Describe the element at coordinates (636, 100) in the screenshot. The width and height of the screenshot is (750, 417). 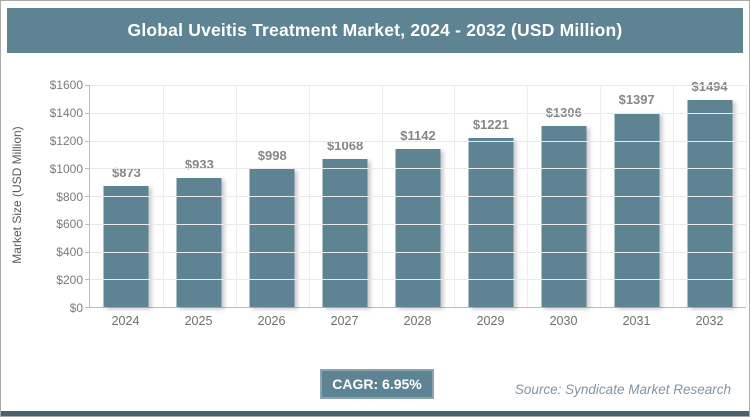
I see `bar-value-label: $1397` at that location.